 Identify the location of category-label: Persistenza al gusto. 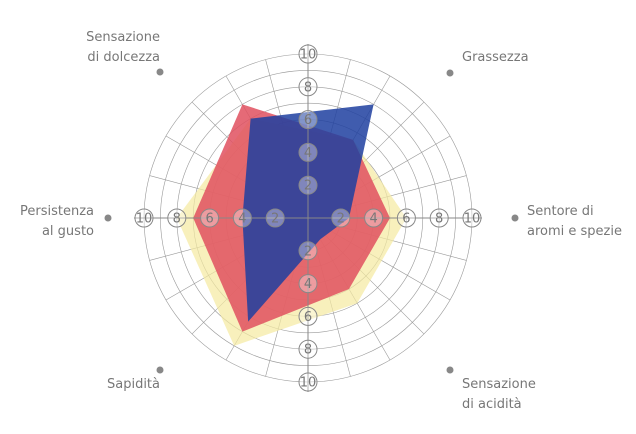
(56, 221).